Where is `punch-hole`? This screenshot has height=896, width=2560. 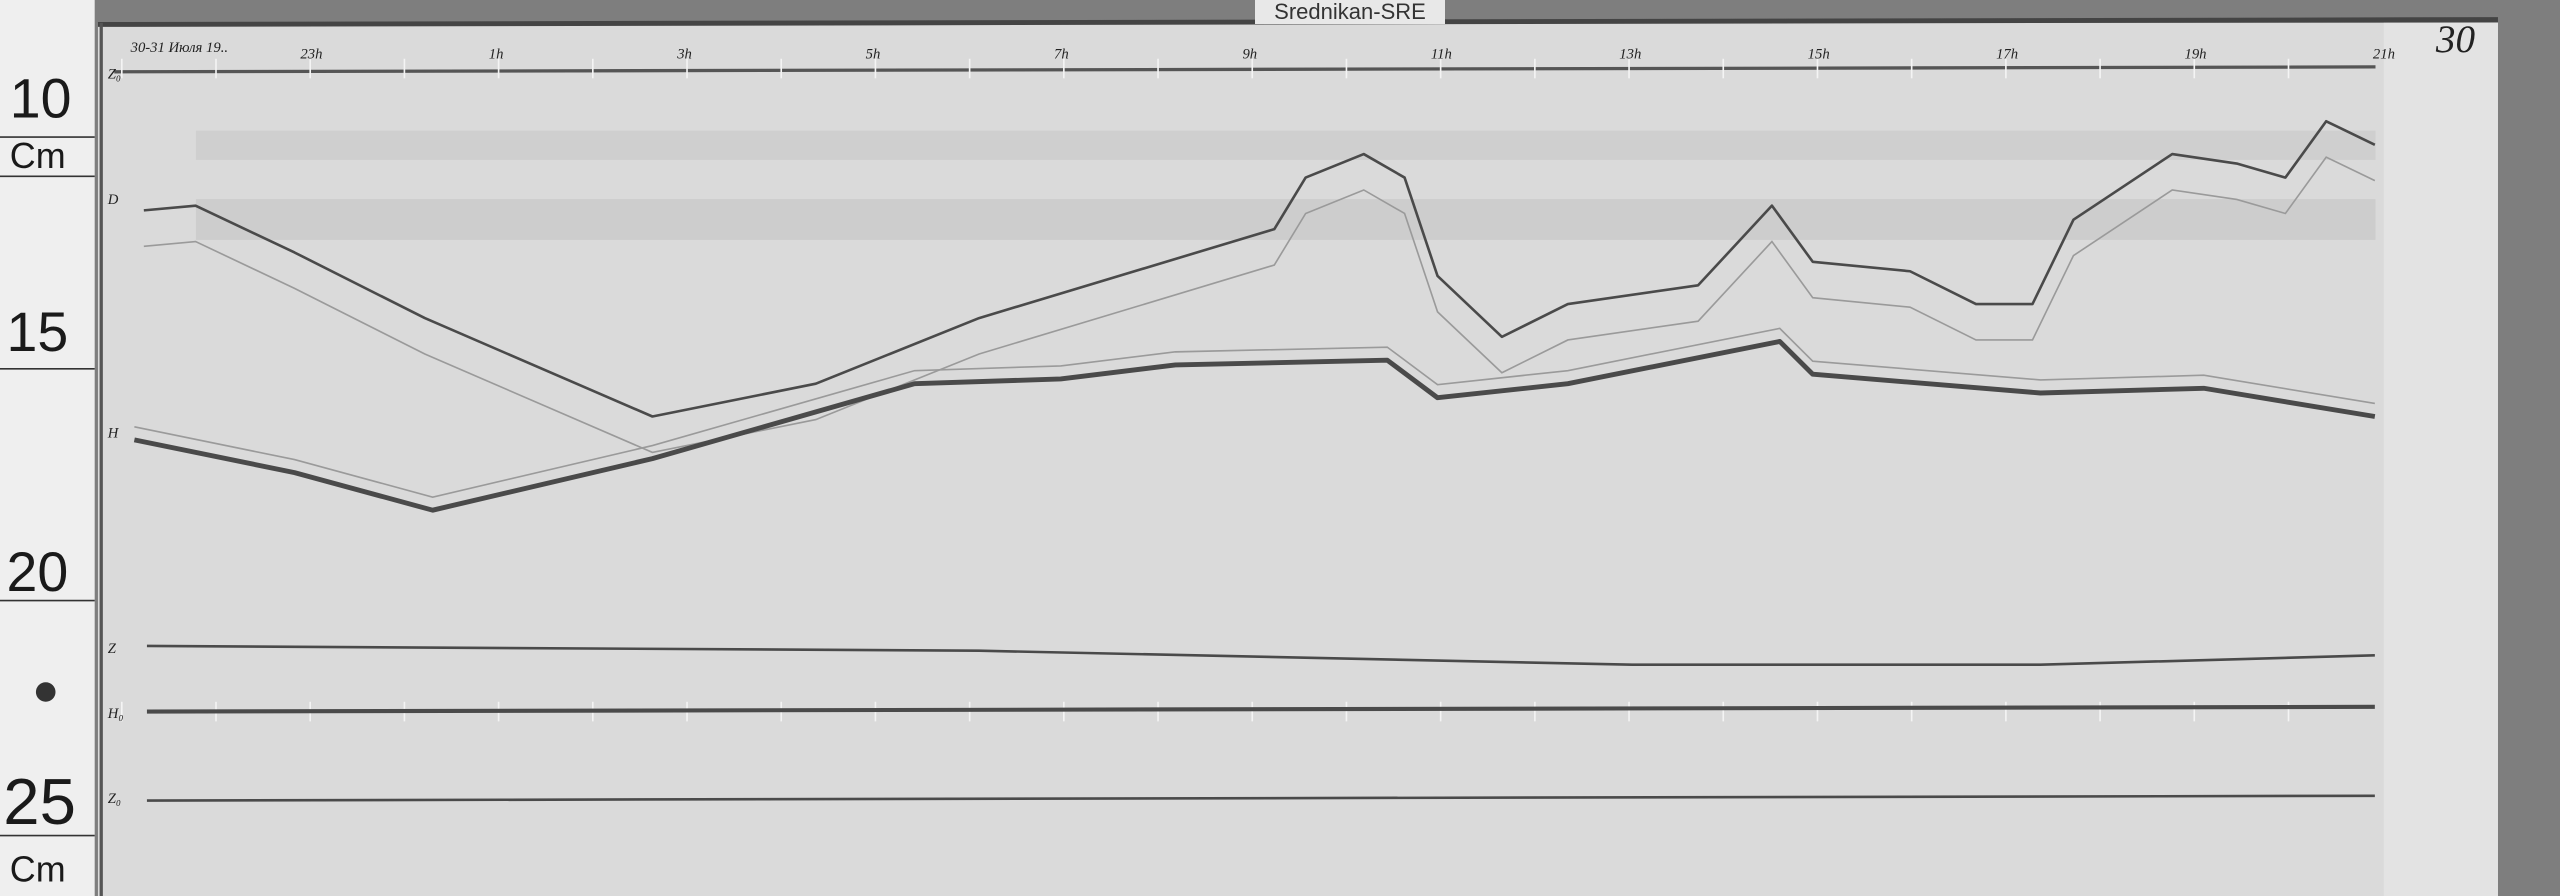
punch-hole is located at coordinates (45, 692).